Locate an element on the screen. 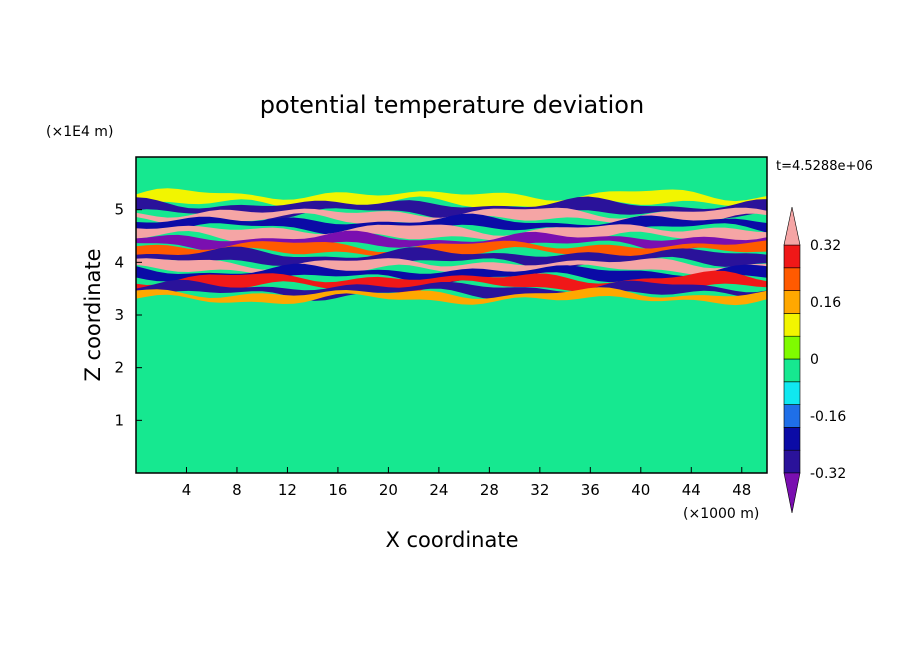 The width and height of the screenshot is (904, 654). y-axis-label: Z coordinate is located at coordinates (93, 314).